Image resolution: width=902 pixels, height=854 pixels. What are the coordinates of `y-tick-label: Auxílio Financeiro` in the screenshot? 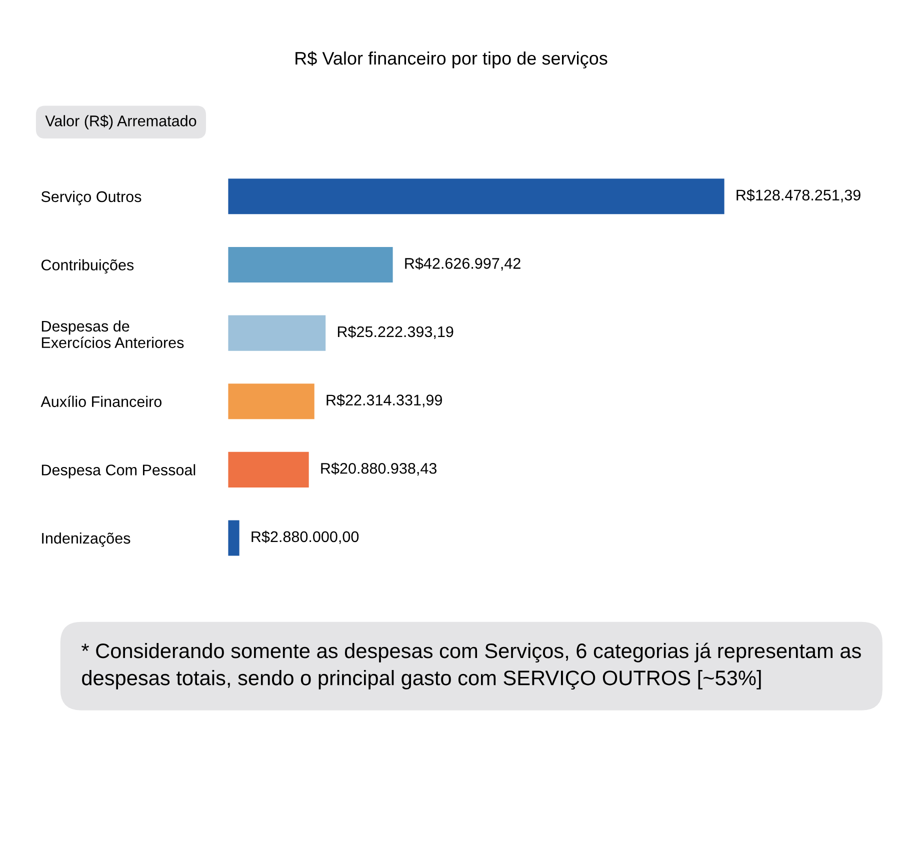 It's located at (101, 402).